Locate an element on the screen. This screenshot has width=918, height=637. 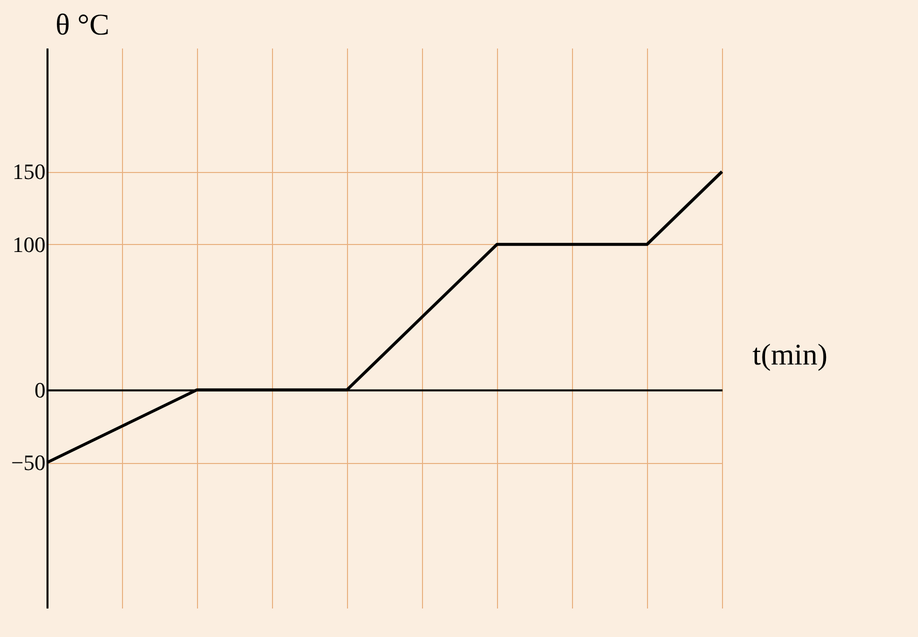
y-tick-label: 100 is located at coordinates (29, 244).